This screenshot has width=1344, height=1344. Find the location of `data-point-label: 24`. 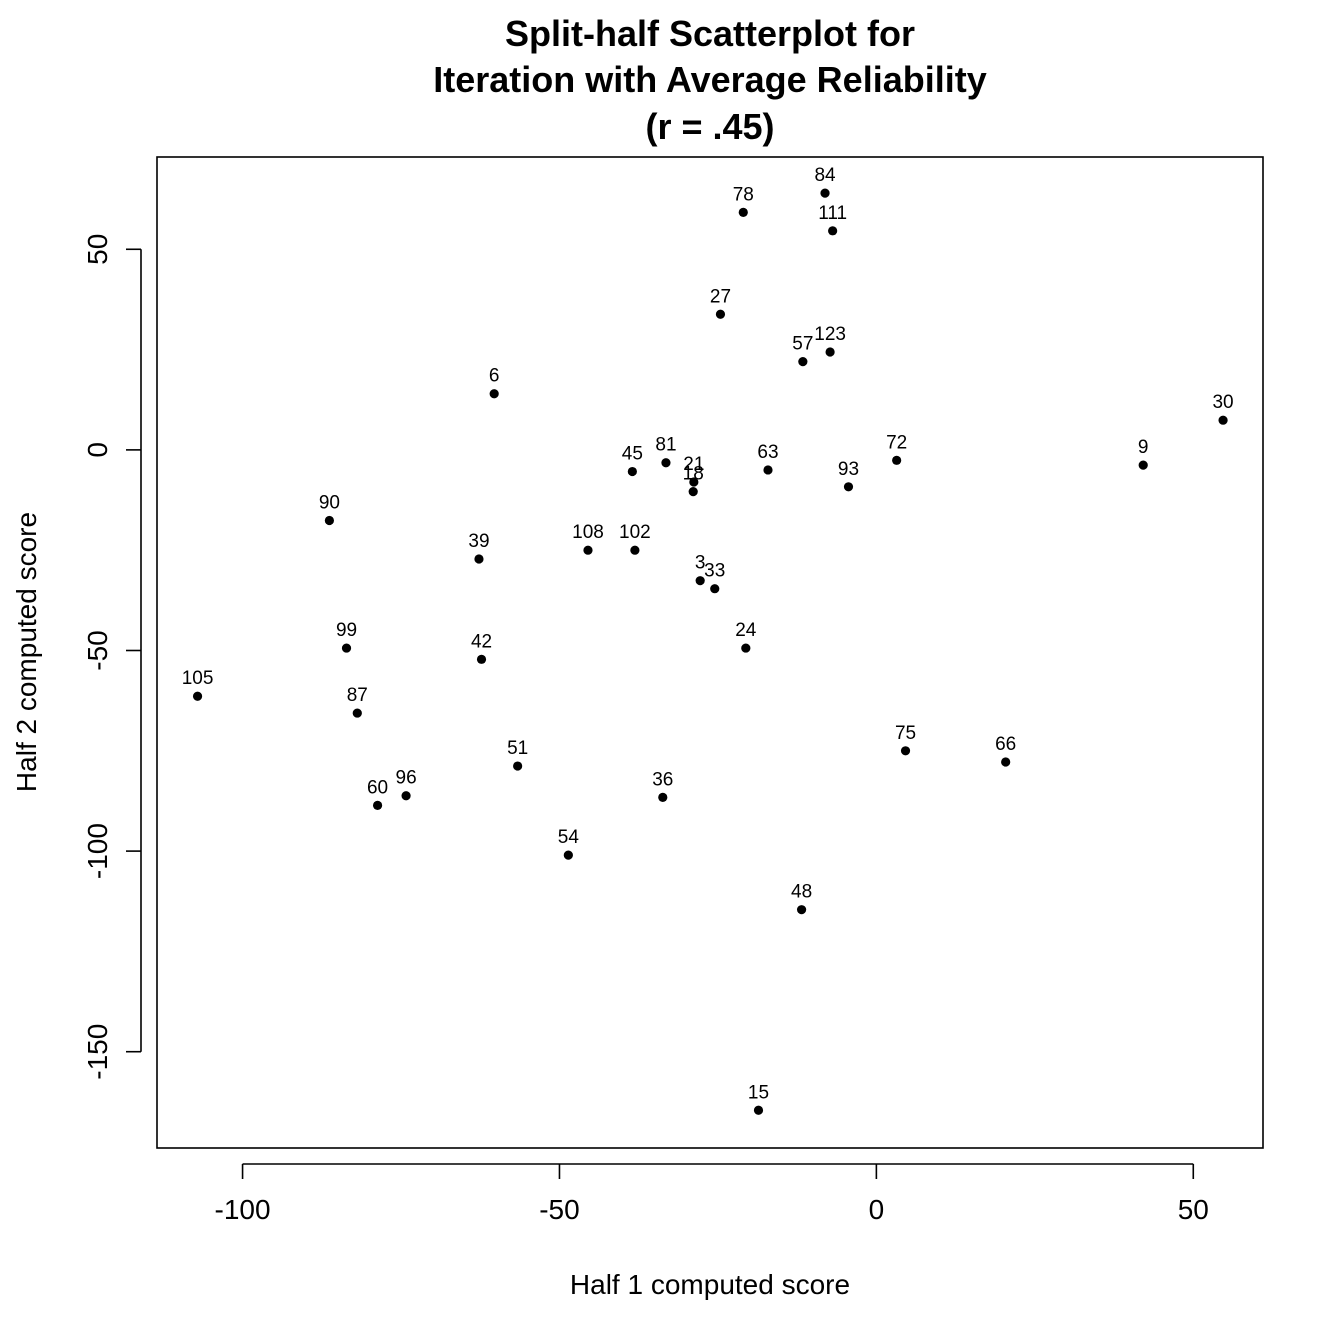

data-point-label: 24 is located at coordinates (746, 630).